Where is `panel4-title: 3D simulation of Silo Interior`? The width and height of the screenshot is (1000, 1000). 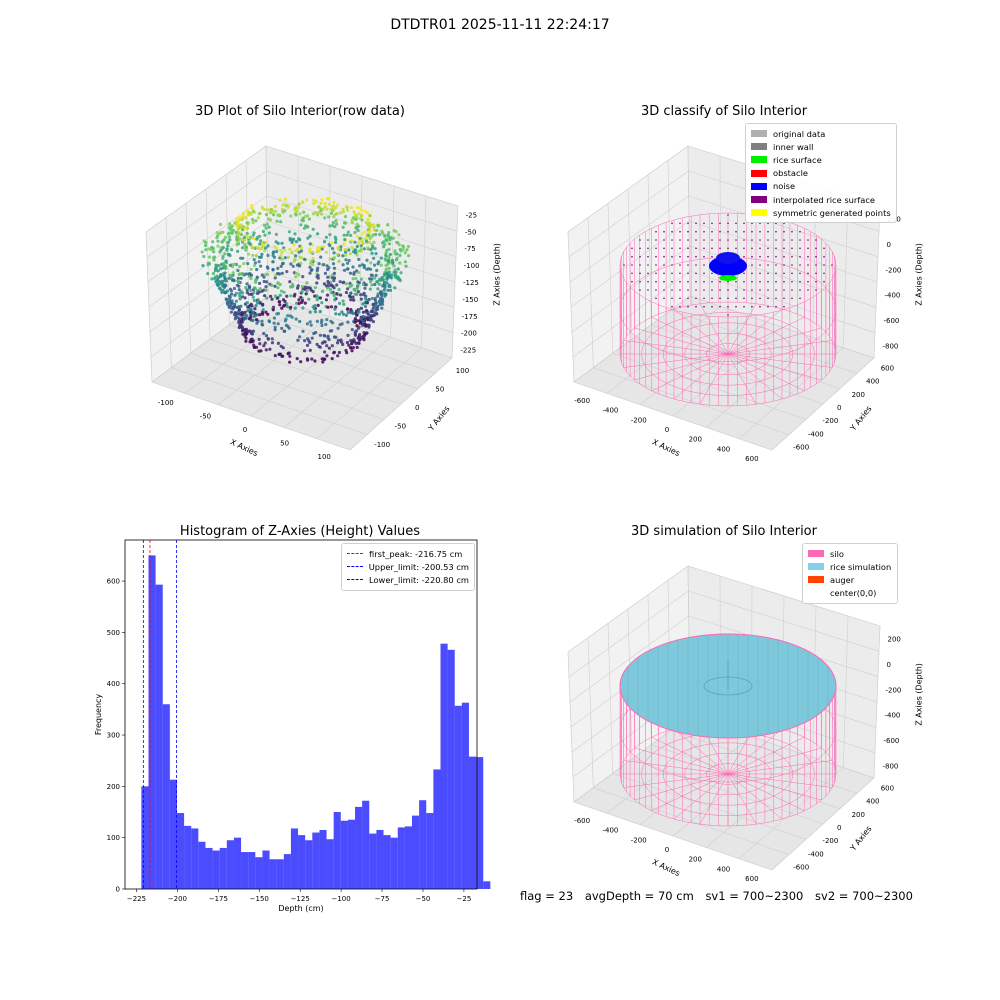 panel4-title: 3D simulation of Silo Interior is located at coordinates (724, 531).